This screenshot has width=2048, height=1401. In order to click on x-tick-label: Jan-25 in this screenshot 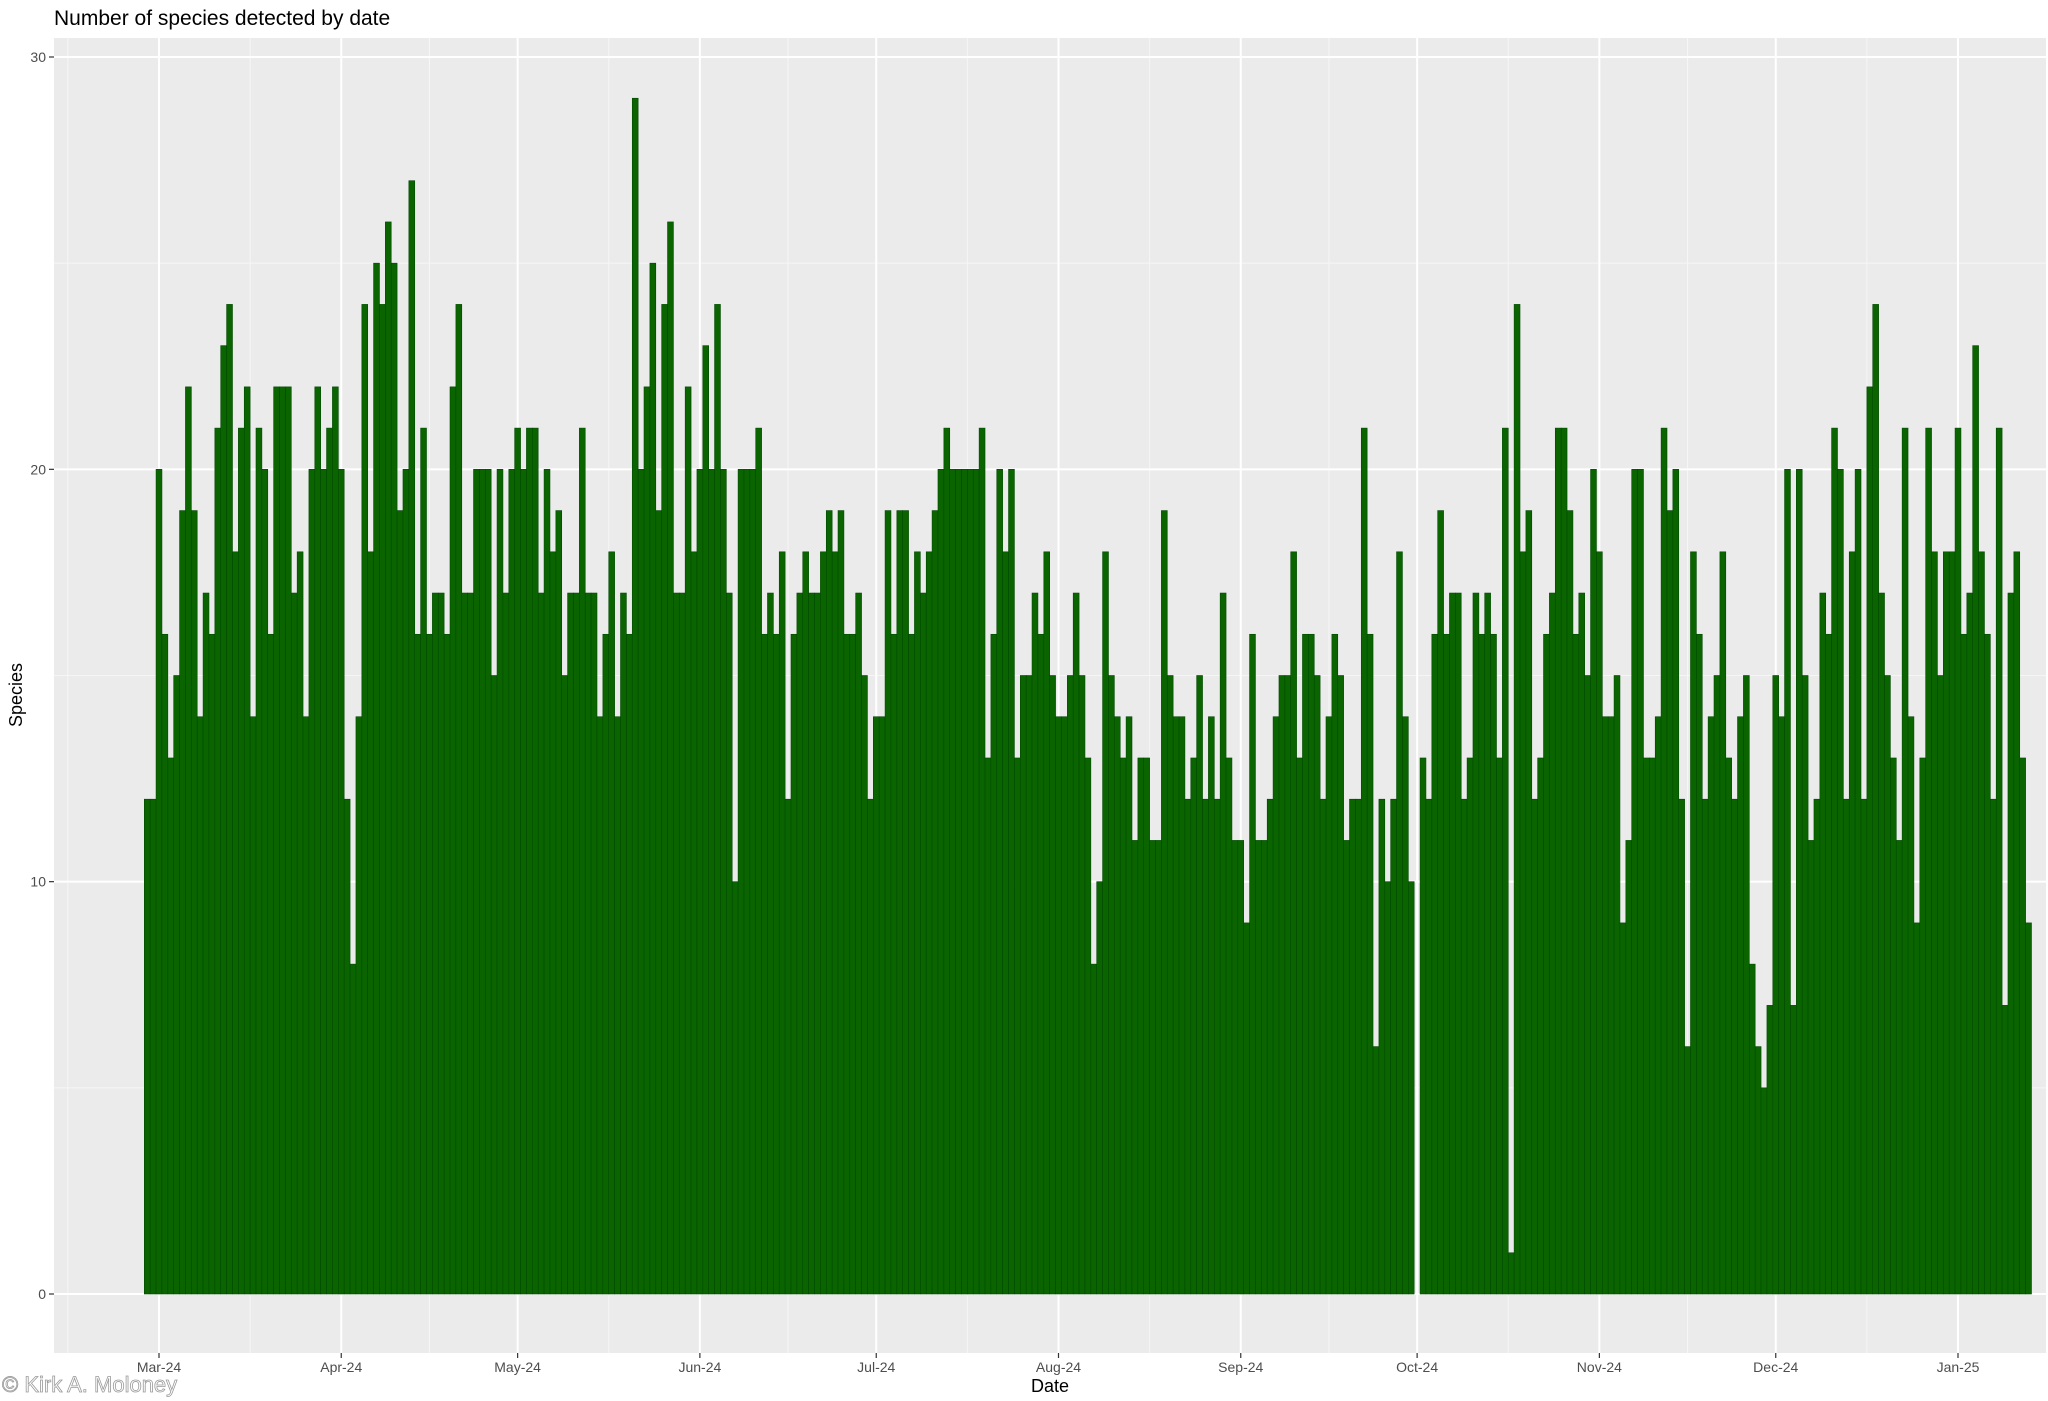, I will do `click(1958, 1367)`.